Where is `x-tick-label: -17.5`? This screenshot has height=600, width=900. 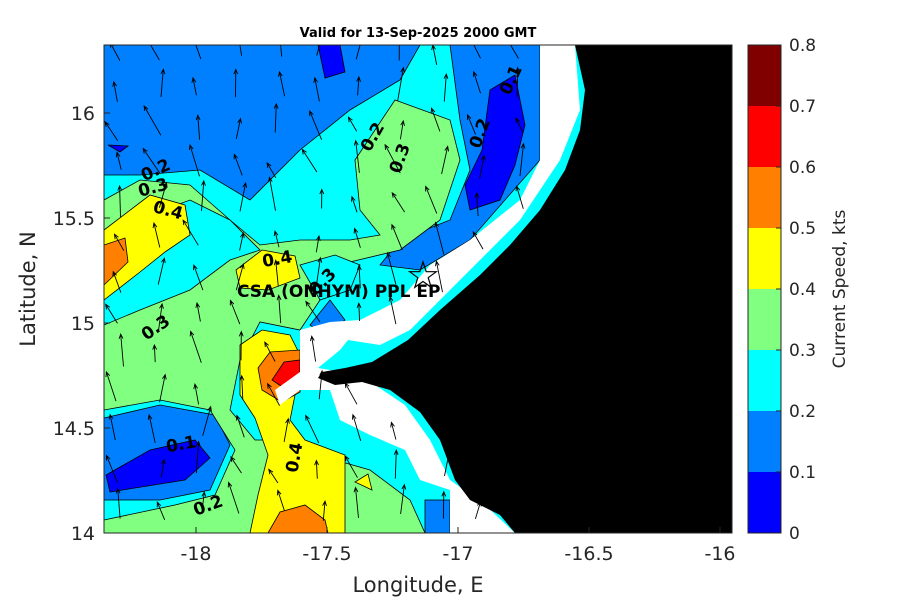
x-tick-label: -17.5 is located at coordinates (326, 554).